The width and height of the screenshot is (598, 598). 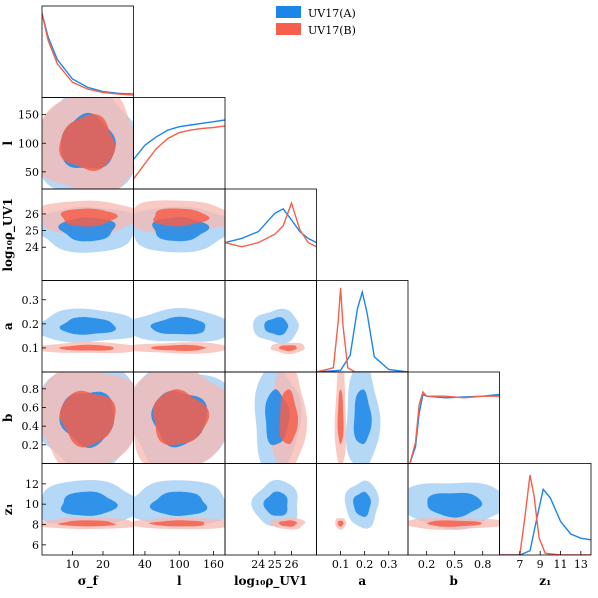 What do you see at coordinates (288, 29) in the screenshot?
I see `legend-swatch-uv17b` at bounding box center [288, 29].